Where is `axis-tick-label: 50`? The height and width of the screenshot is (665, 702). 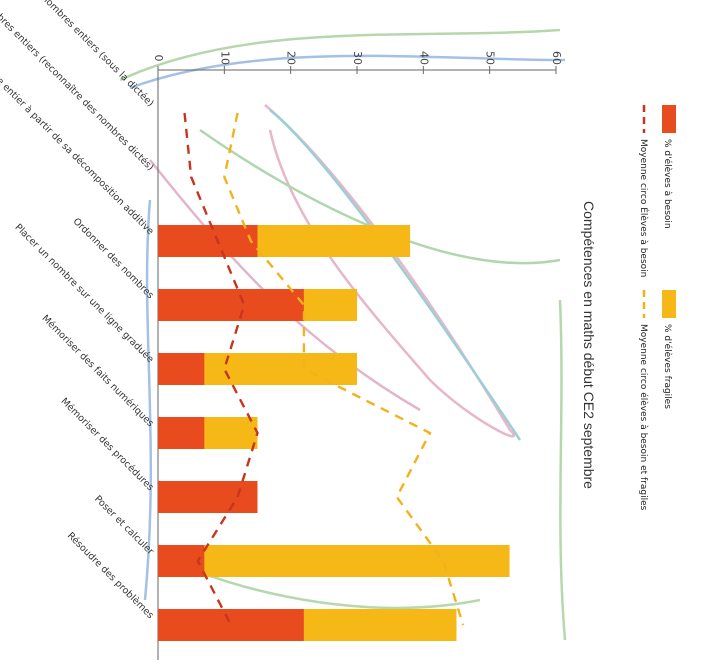 axis-tick-label: 50 is located at coordinates (490, 58).